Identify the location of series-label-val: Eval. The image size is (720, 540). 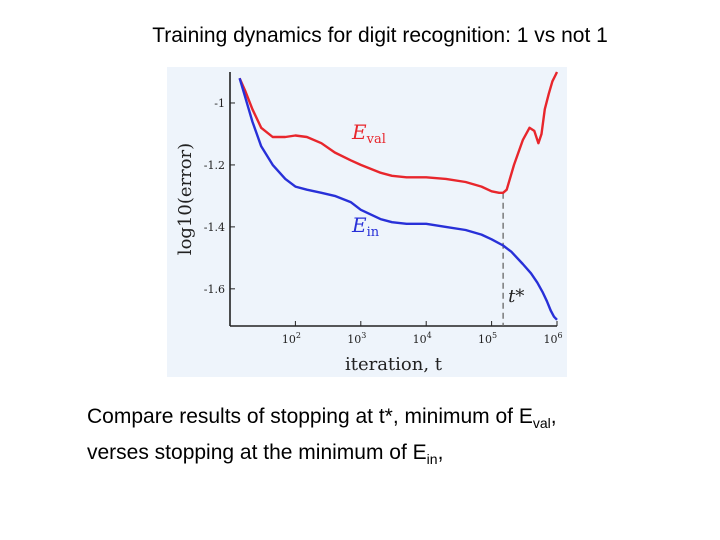
(368, 133).